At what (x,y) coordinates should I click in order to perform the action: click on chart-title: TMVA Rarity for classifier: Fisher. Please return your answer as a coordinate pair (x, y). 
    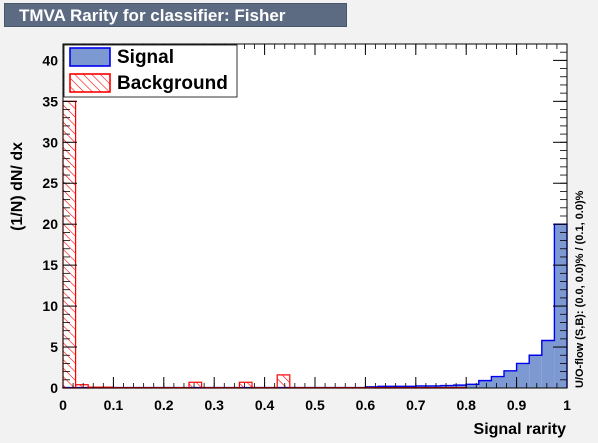
    Looking at the image, I should click on (175, 15).